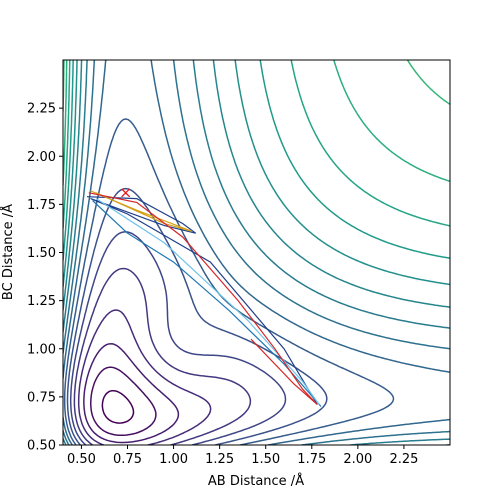 The height and width of the screenshot is (500, 500). What do you see at coordinates (127, 459) in the screenshot?
I see `x-tick-label: 0.75` at bounding box center [127, 459].